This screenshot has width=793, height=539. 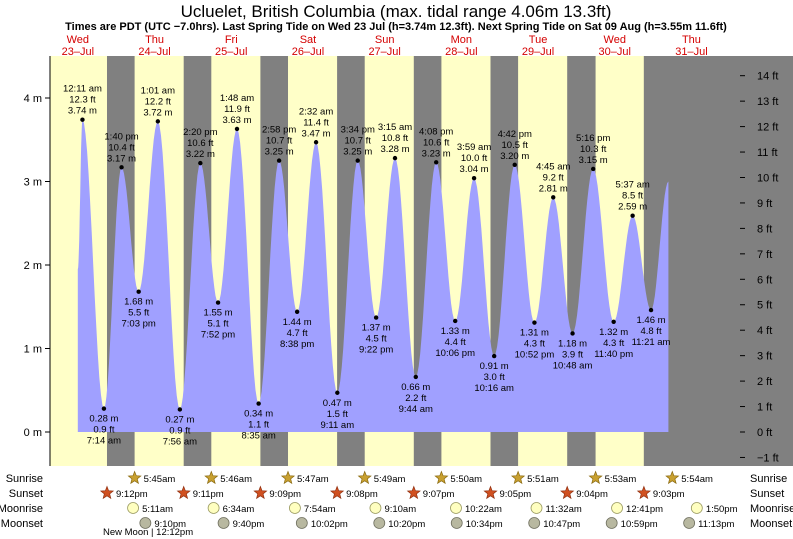 What do you see at coordinates (416, 409) in the screenshot?
I see `tide-time: 9:44 am` at bounding box center [416, 409].